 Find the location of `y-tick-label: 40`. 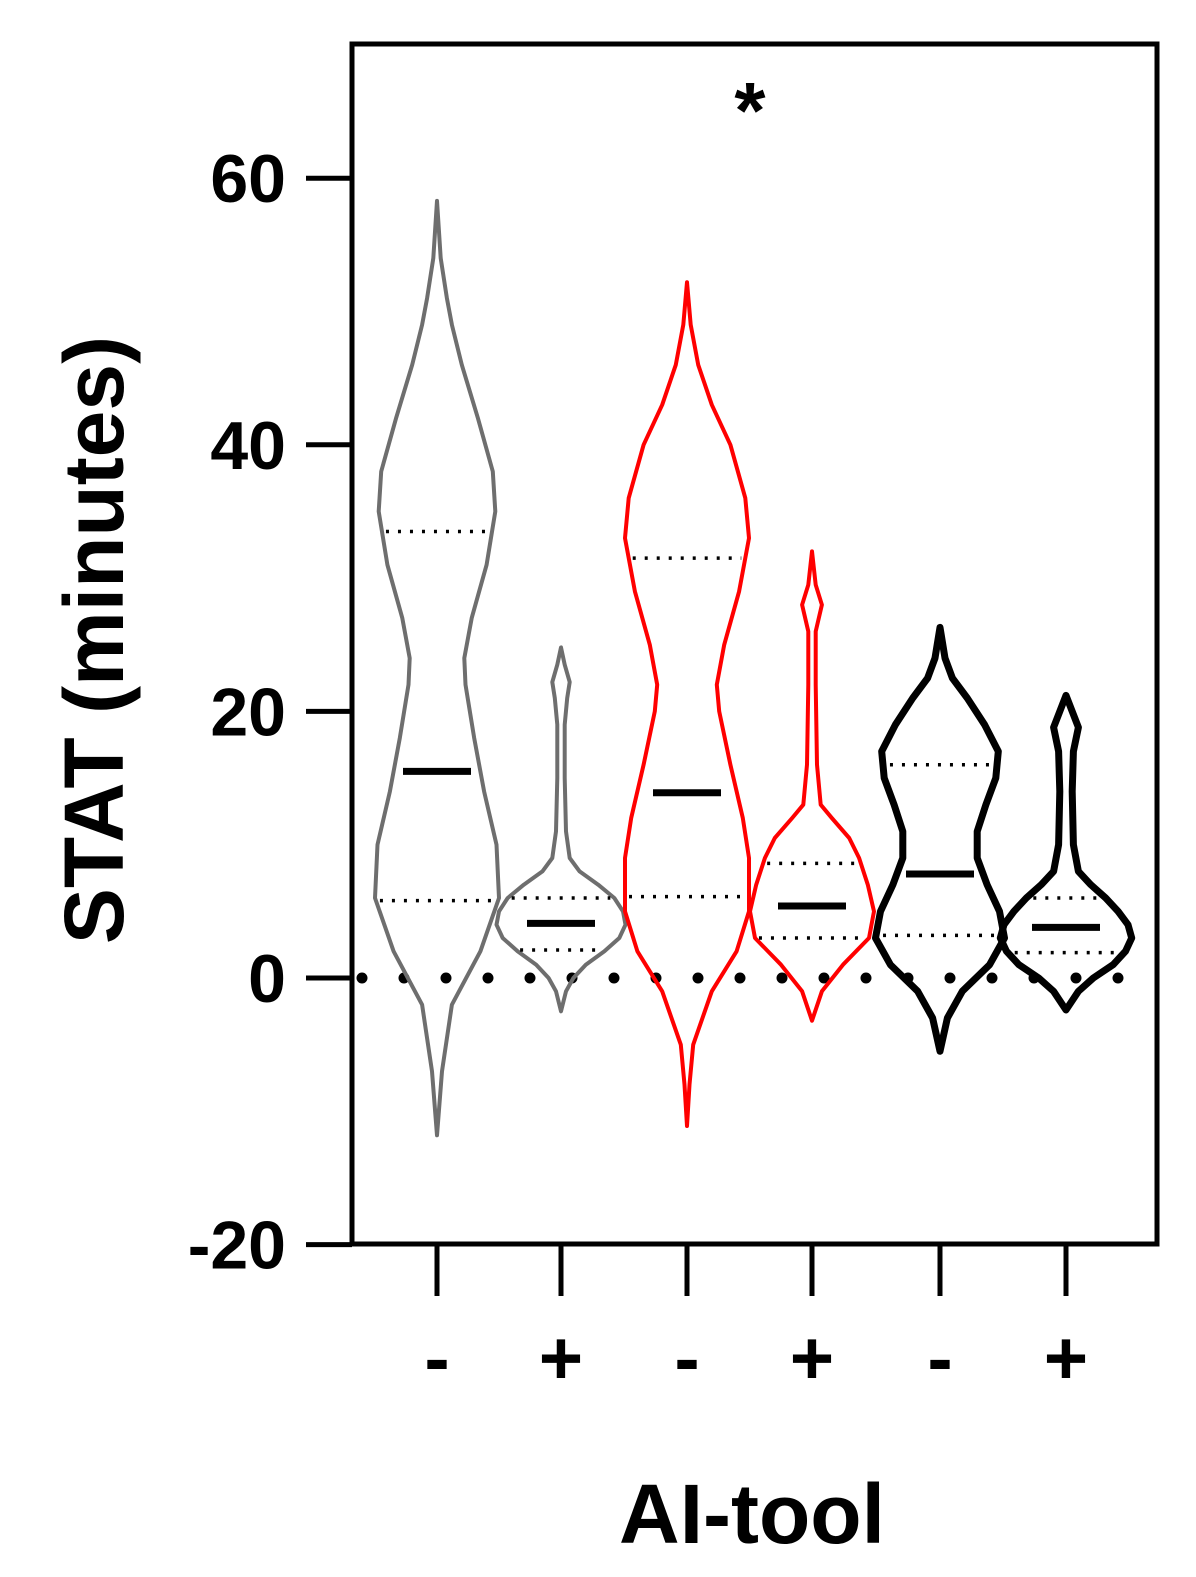

y-tick-label: 40 is located at coordinates (248, 446).